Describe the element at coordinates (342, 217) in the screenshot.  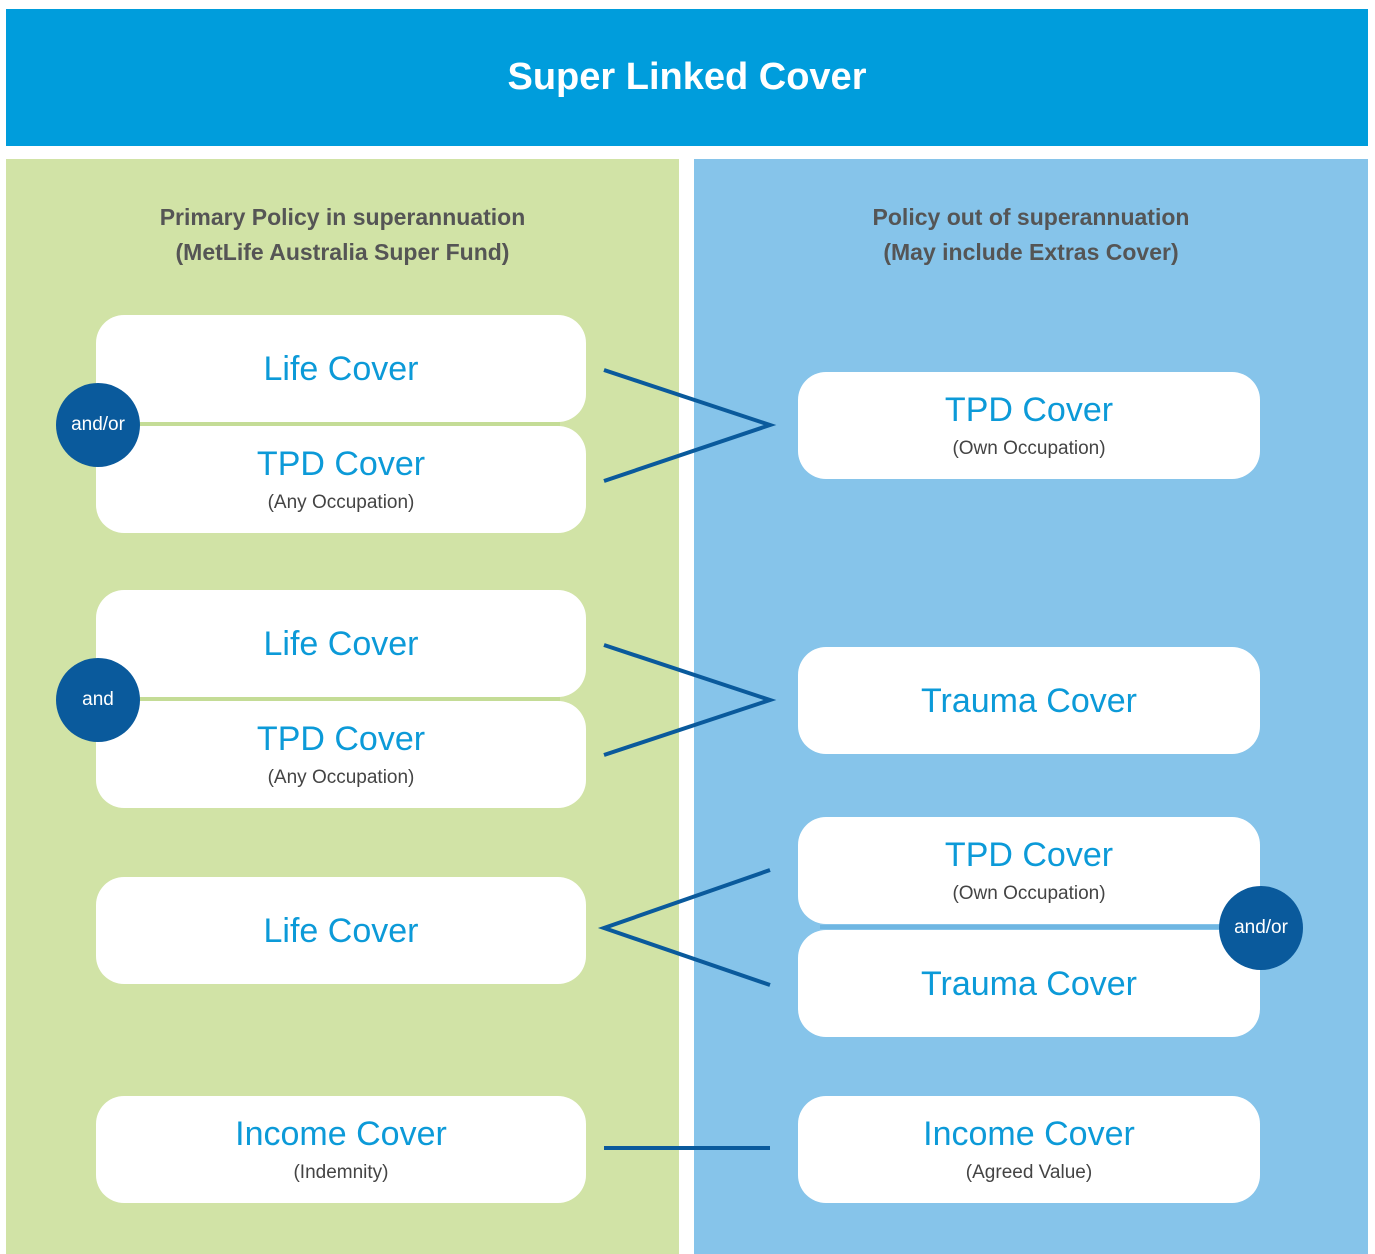
I see `heading-line: Primary Policy in superannuation` at that location.